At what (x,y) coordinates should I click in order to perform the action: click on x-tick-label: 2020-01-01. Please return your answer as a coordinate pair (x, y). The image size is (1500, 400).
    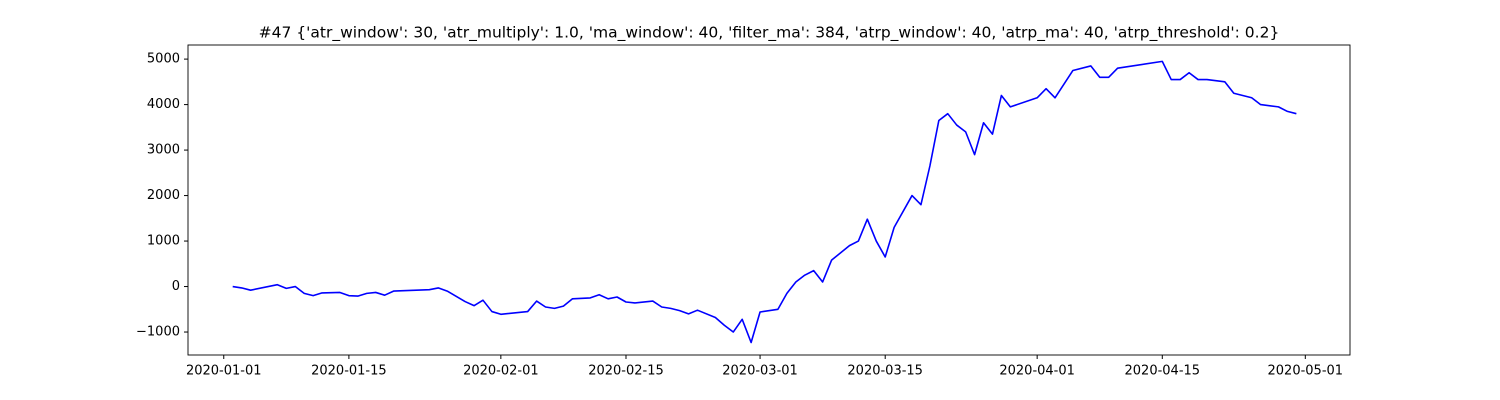
    Looking at the image, I should click on (224, 371).